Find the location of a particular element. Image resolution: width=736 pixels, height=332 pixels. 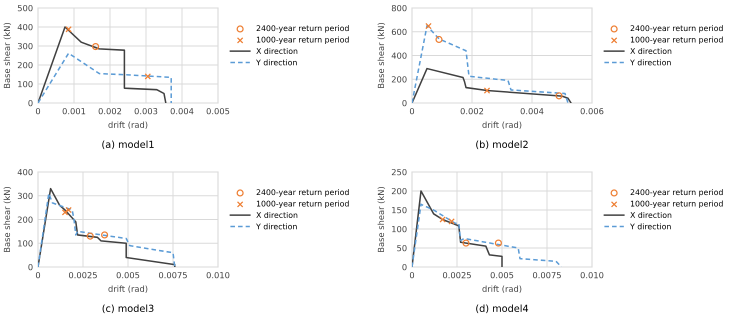

y-tick-label: 250 is located at coordinates (399, 172).